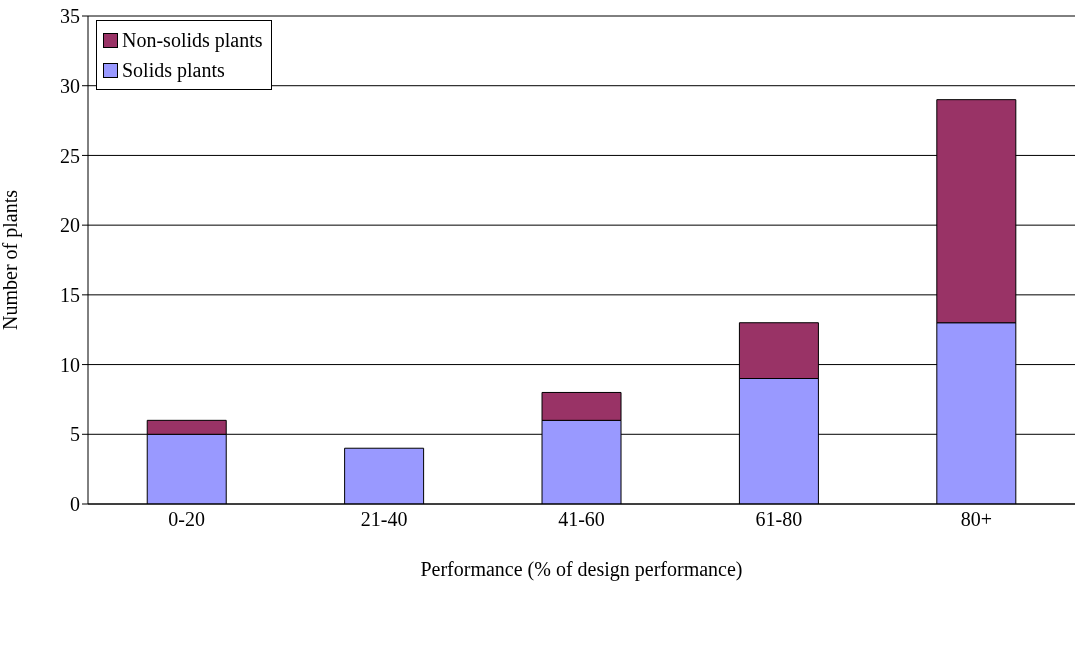 This screenshot has width=1079, height=664. I want to click on y-tick-label: 25, so click(70, 155).